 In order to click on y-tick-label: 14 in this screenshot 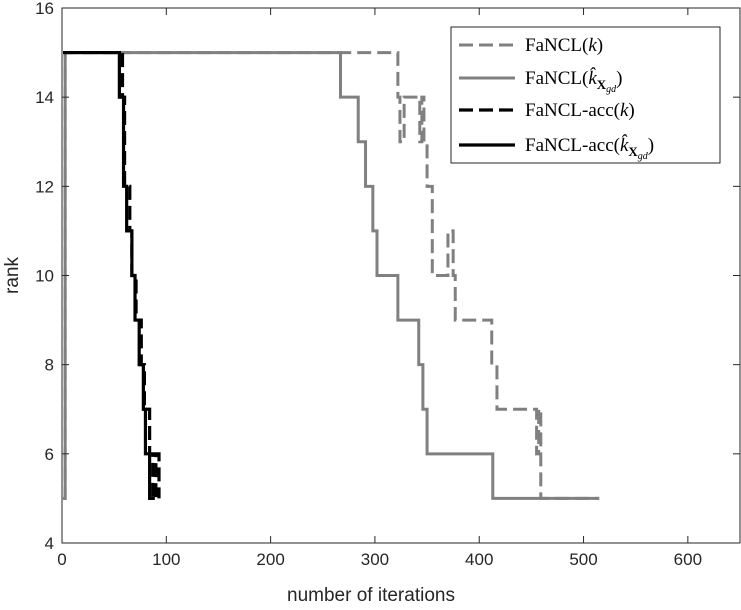, I will do `click(44, 97)`.